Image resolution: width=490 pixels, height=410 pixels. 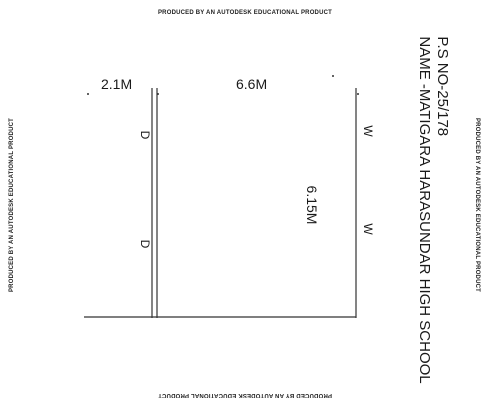 What do you see at coordinates (145, 135) in the screenshot?
I see `door-mark-1: D` at bounding box center [145, 135].